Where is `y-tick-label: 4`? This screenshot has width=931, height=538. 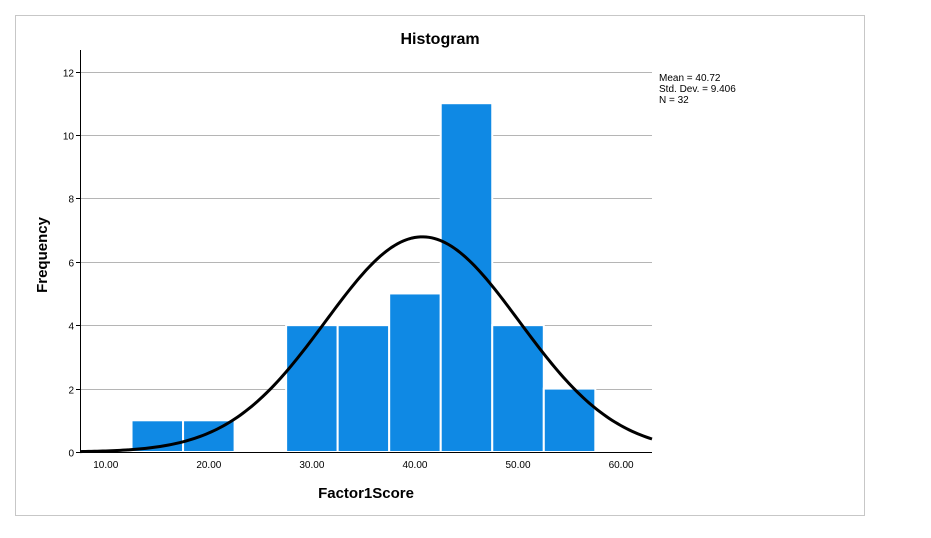
y-tick-label: 4 is located at coordinates (71, 327).